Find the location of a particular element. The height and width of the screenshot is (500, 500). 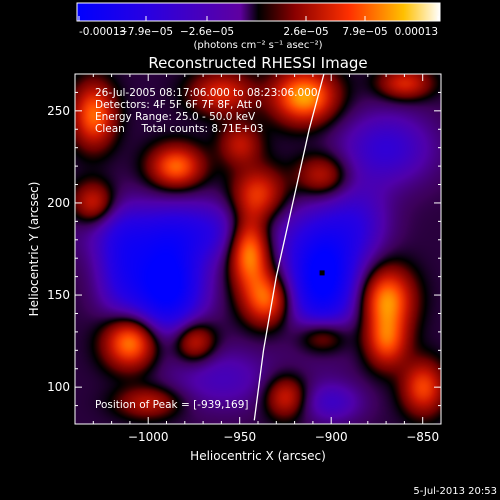

peak-marker is located at coordinates (322, 273).